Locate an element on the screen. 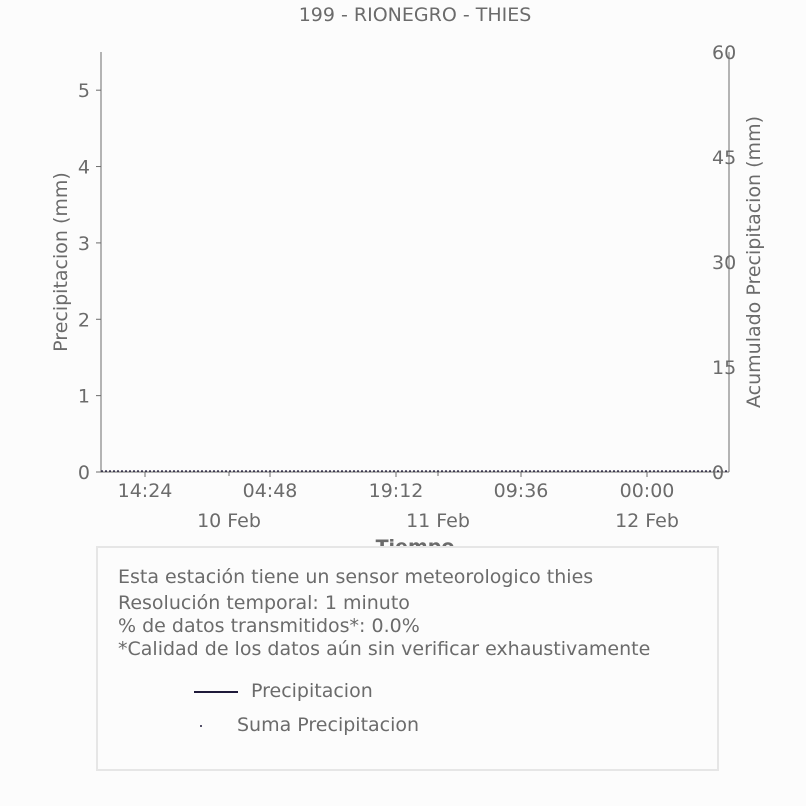 Image resolution: width=806 pixels, height=806 pixels. x-tick-label-time: 14:24 is located at coordinates (145, 491).